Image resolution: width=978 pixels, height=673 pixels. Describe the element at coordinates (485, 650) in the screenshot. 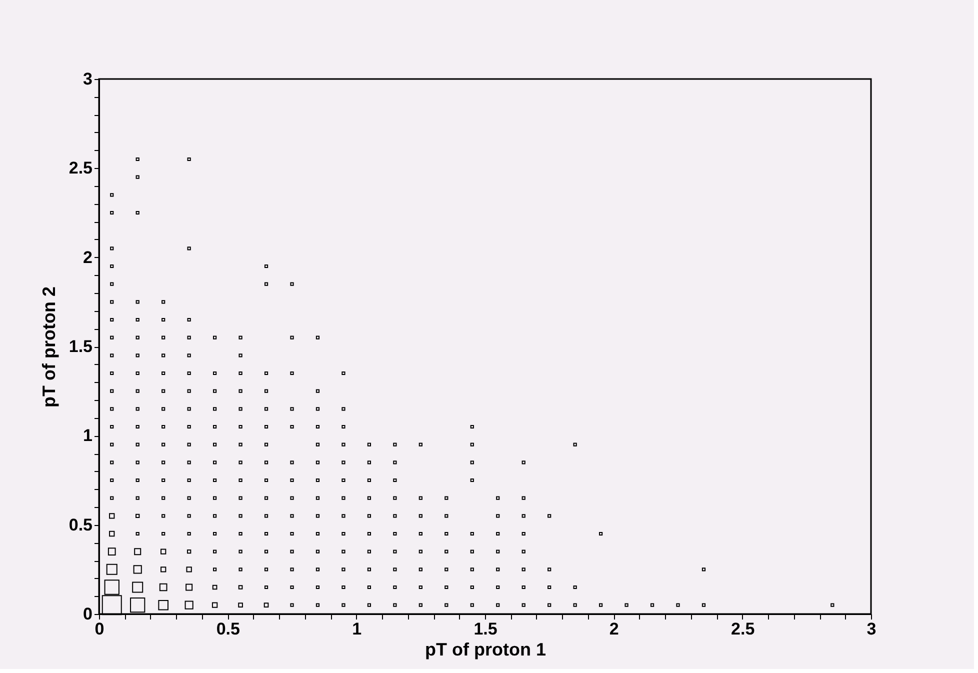

I see `x-axis-title: pT of proton 1` at that location.